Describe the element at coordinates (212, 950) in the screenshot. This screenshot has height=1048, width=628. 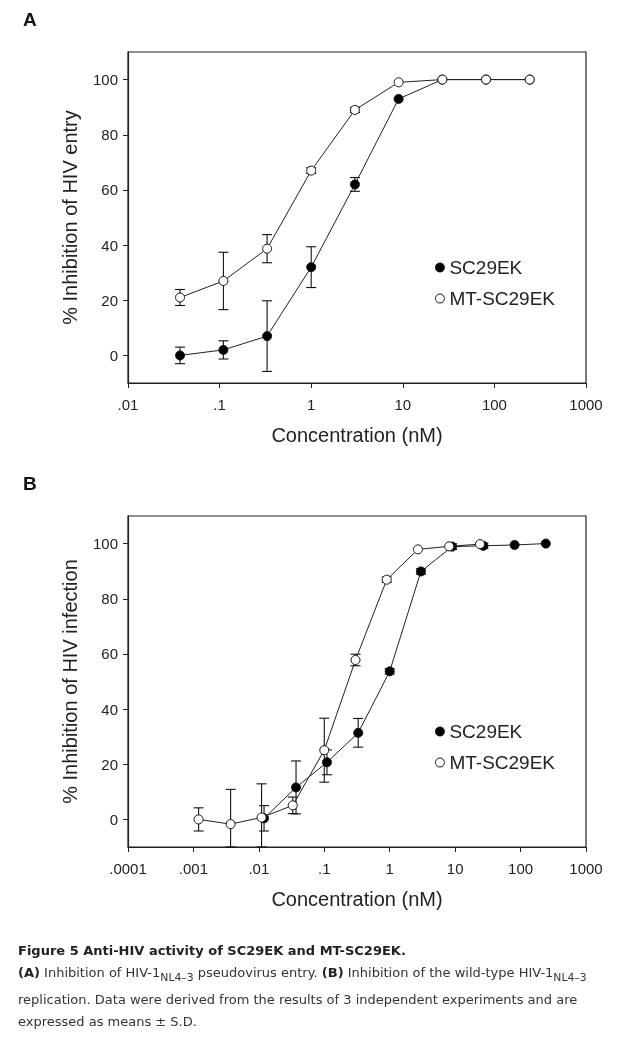
I see `caption: Figure 5 Anti-HIV activity of SC29EK and MT-SC29EK.` at that location.